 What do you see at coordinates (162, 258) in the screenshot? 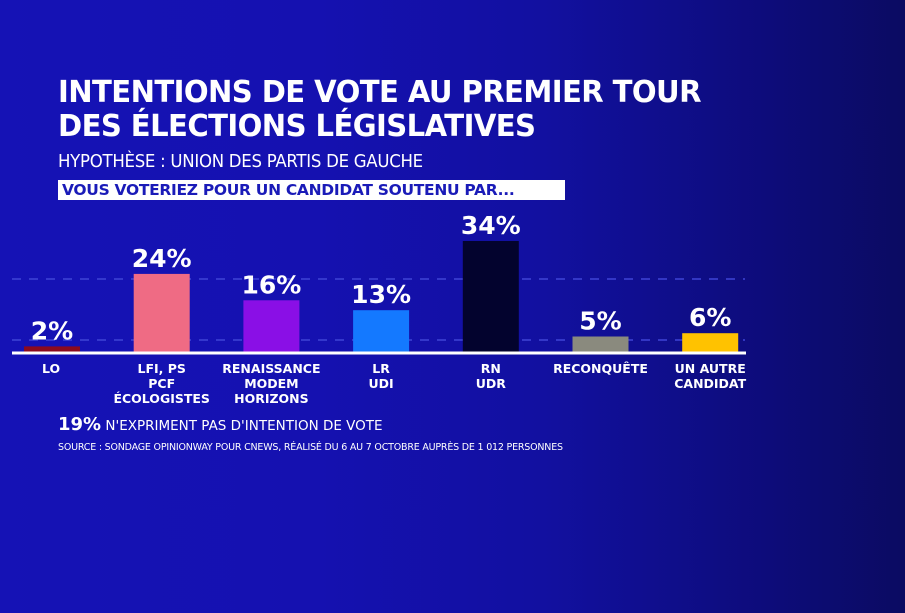
I see `value-label: 24%` at bounding box center [162, 258].